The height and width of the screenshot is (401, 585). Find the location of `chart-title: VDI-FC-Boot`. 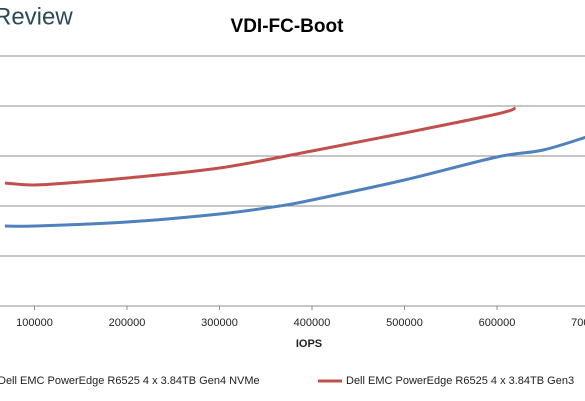

chart-title: VDI-FC-Boot is located at coordinates (288, 26).